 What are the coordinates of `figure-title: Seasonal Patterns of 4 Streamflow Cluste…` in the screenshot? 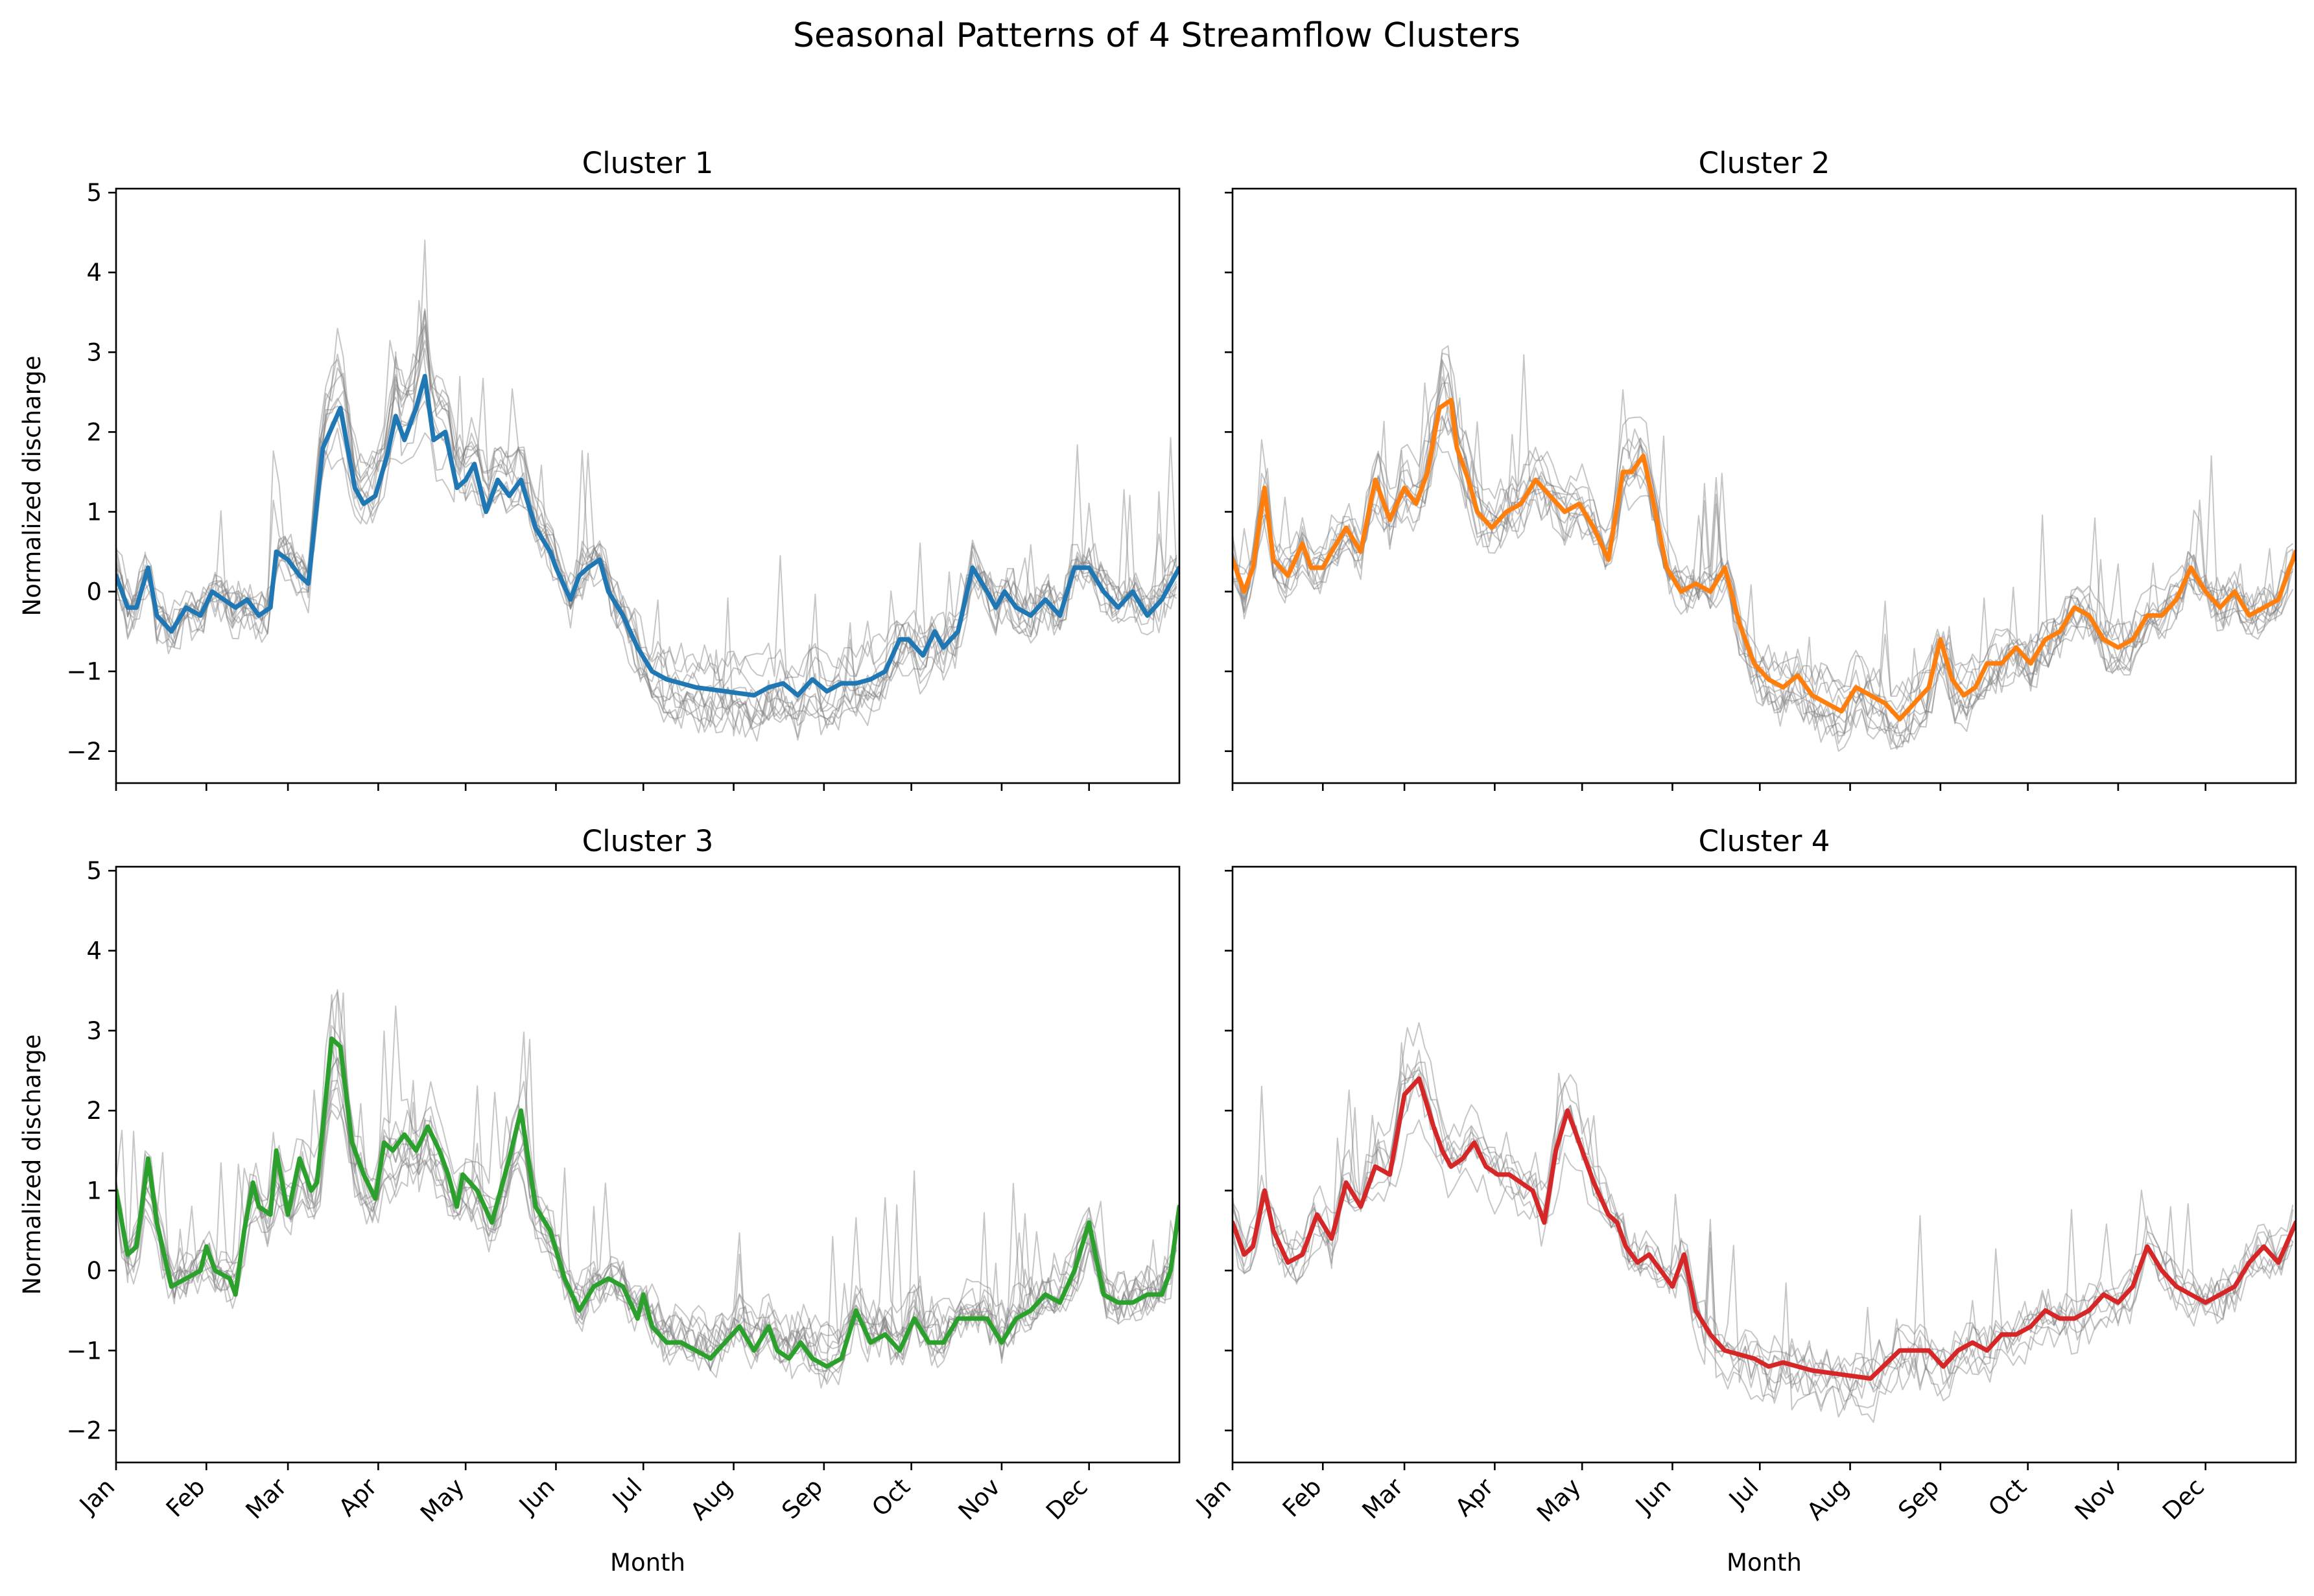 It's located at (1156, 35).